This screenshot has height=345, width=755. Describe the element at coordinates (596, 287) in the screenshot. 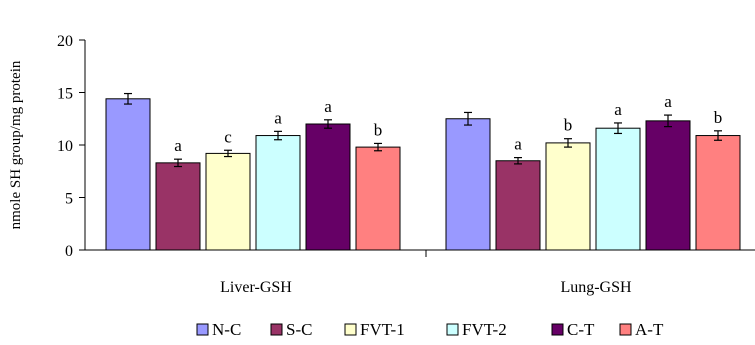

I see `category-label: Lung-GSH` at that location.